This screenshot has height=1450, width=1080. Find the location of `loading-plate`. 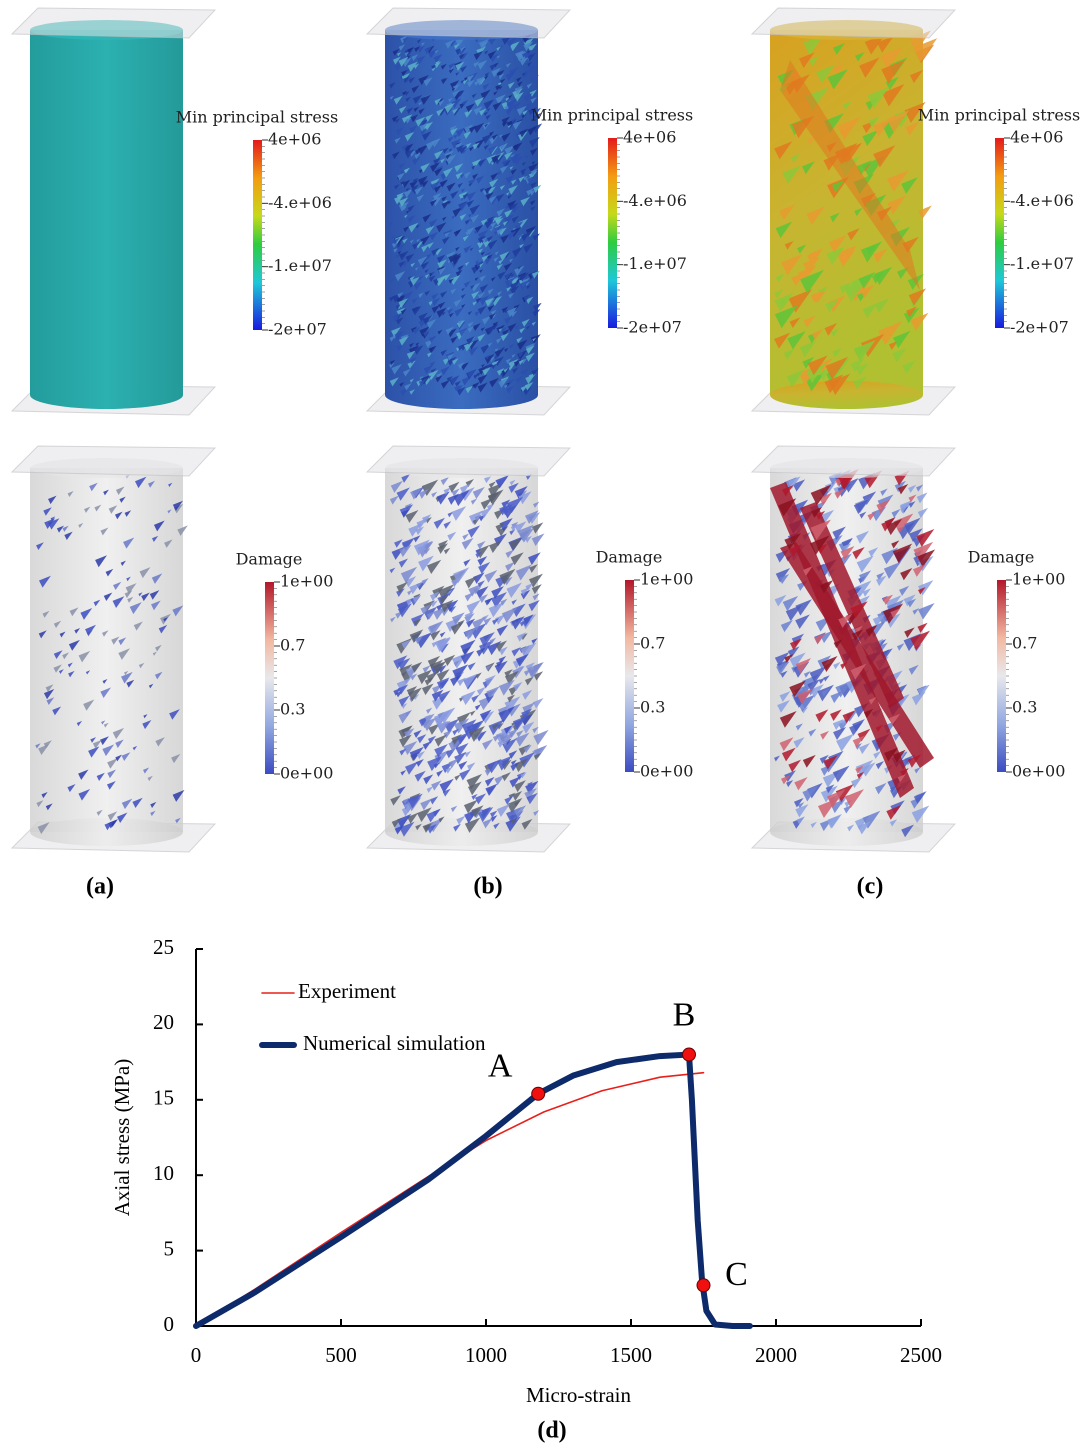

loading-plate is located at coordinates (468, 23).